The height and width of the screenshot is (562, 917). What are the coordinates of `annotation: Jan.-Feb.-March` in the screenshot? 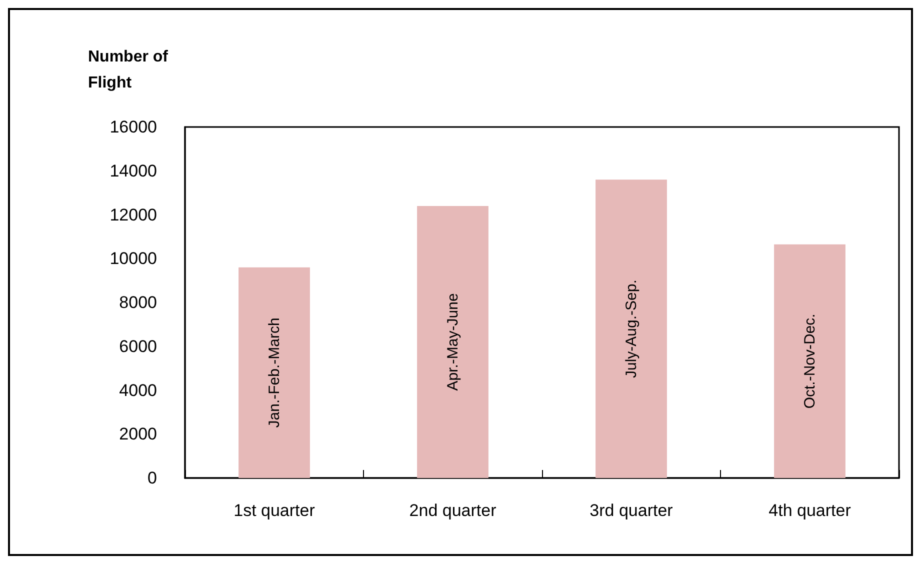 It's located at (274, 373).